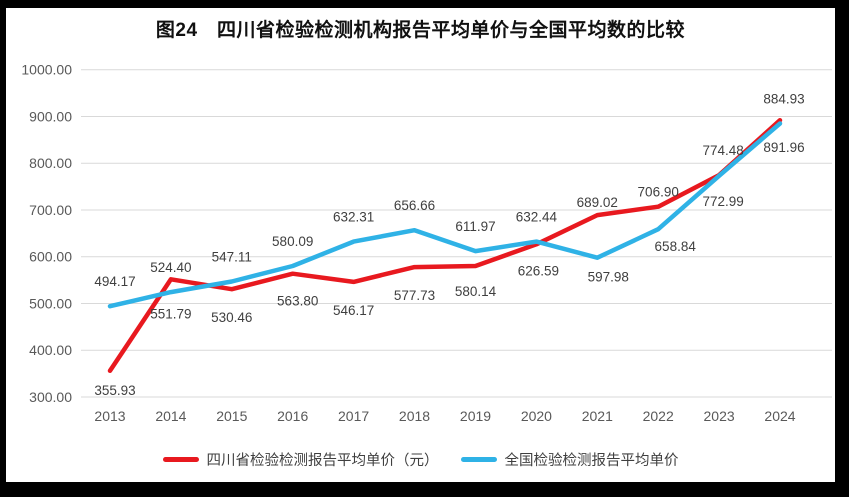  Describe the element at coordinates (676, 246) in the screenshot. I see `data-label-national: 658.84` at that location.